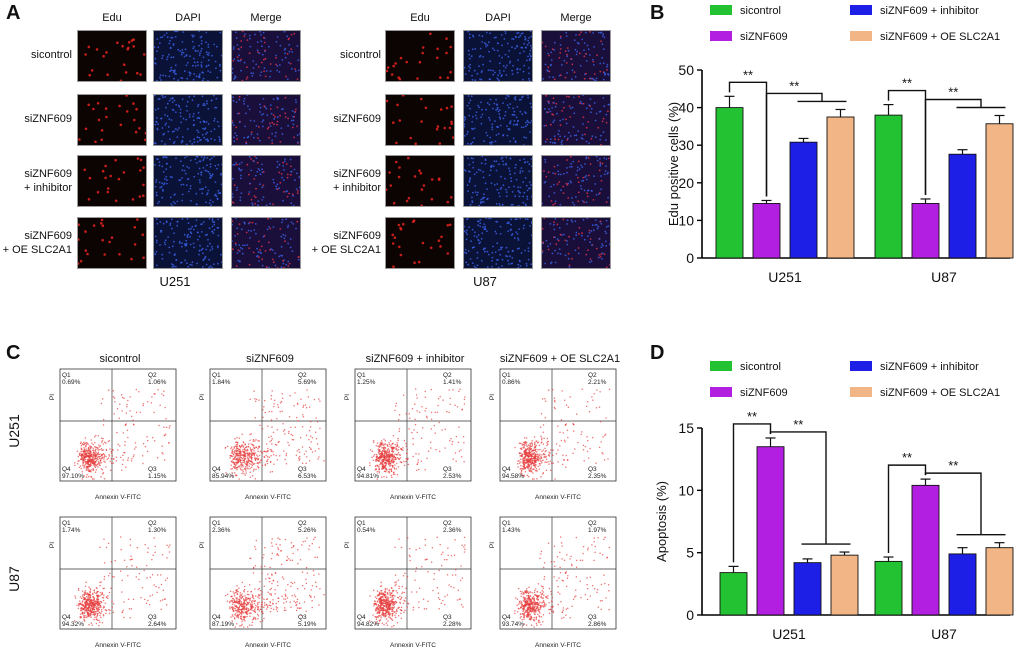 The width and height of the screenshot is (1020, 663). Describe the element at coordinates (447, 375) in the screenshot. I see `q2-name: Q2` at that location.